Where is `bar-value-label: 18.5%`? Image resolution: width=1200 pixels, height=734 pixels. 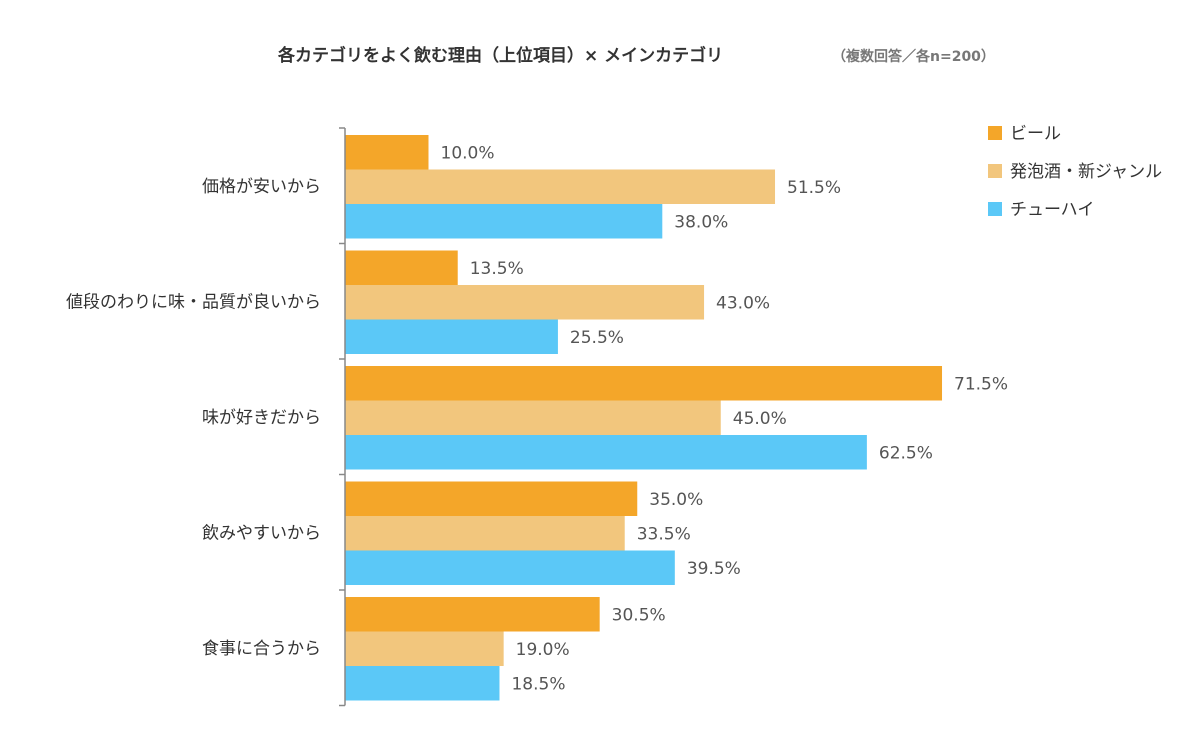 bar-value-label: 18.5% is located at coordinates (538, 684).